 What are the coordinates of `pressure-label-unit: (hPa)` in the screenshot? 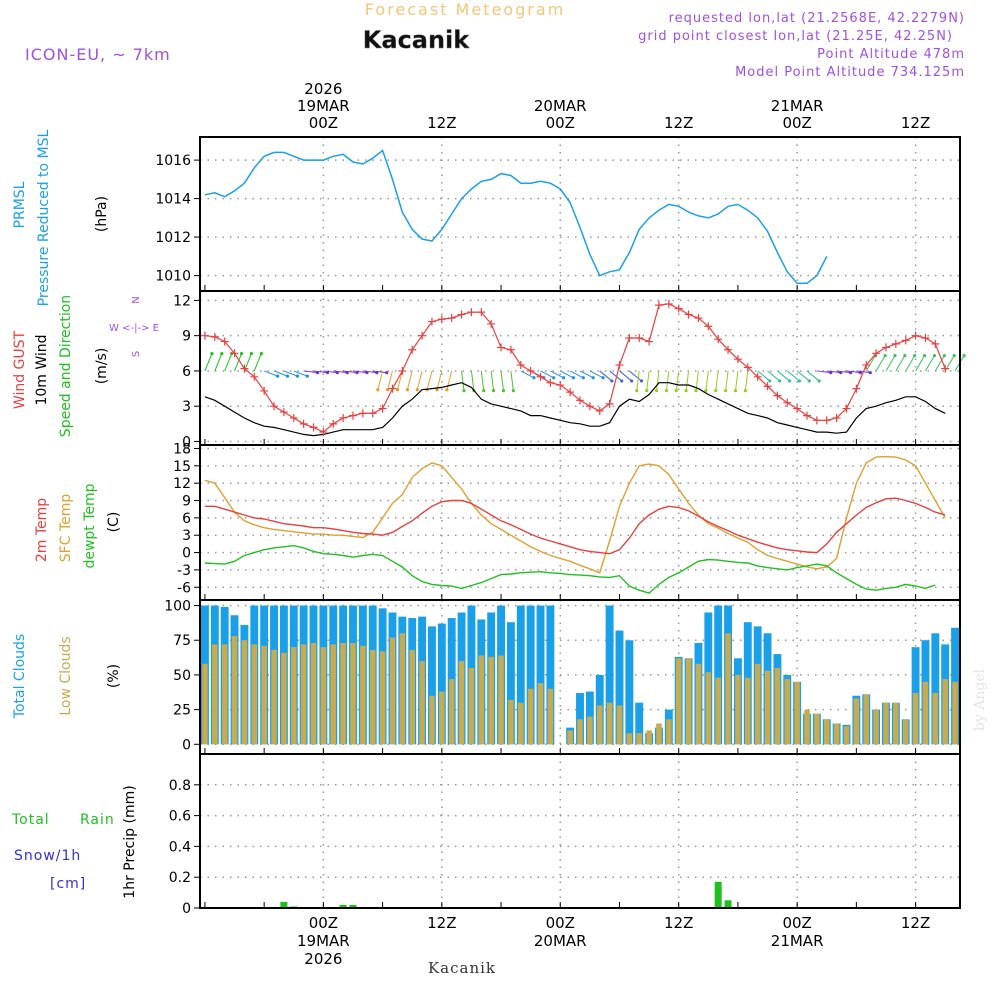 It's located at (102, 214).